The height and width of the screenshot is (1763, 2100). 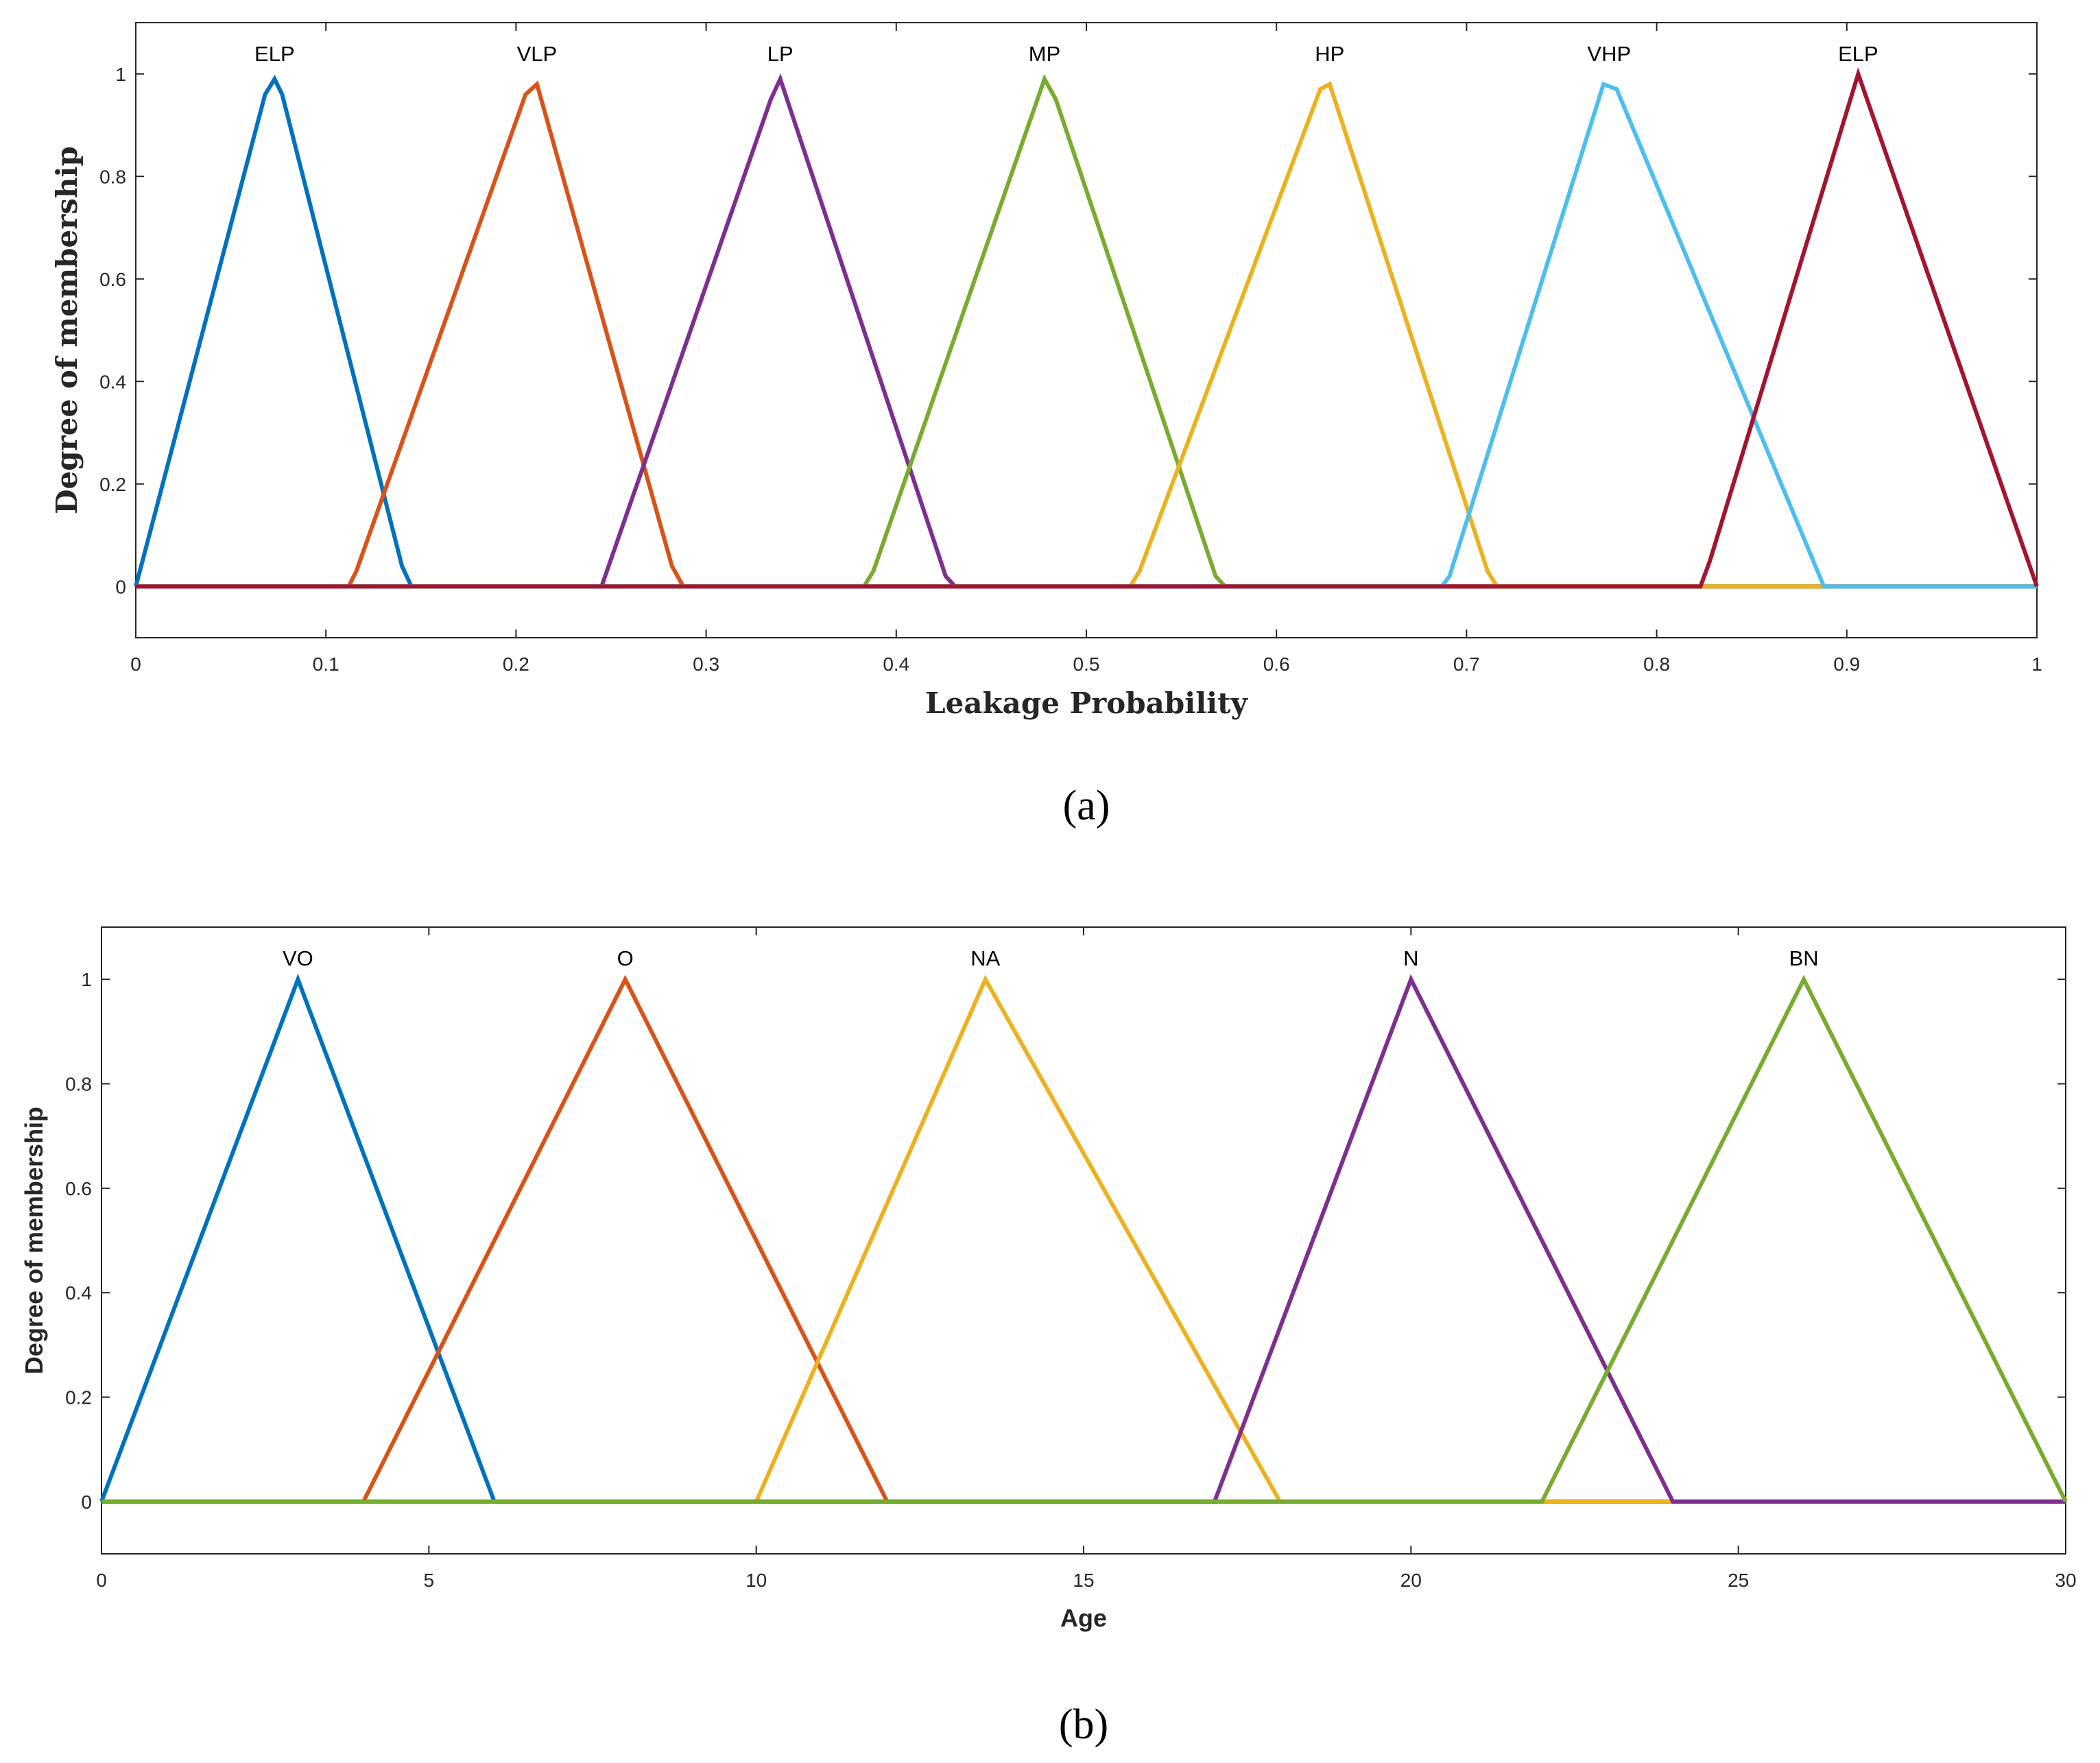 I want to click on x-tick-label-b: 5, so click(x=430, y=1580).